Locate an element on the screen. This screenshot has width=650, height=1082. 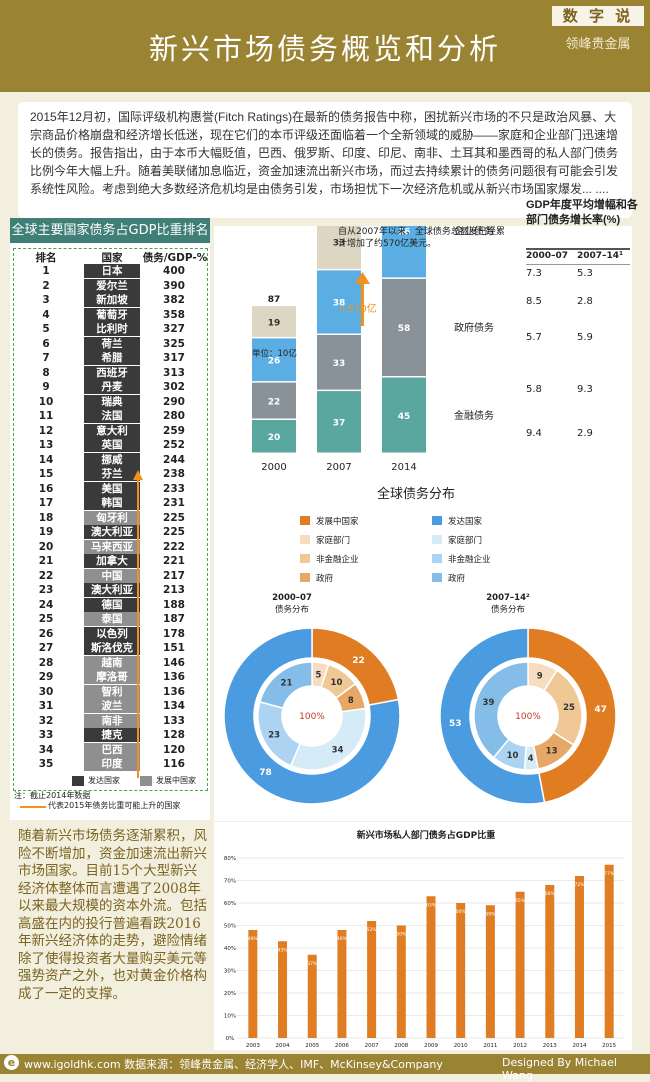
growth-table-col2: 2007–14¹ is located at coordinates (600, 256).